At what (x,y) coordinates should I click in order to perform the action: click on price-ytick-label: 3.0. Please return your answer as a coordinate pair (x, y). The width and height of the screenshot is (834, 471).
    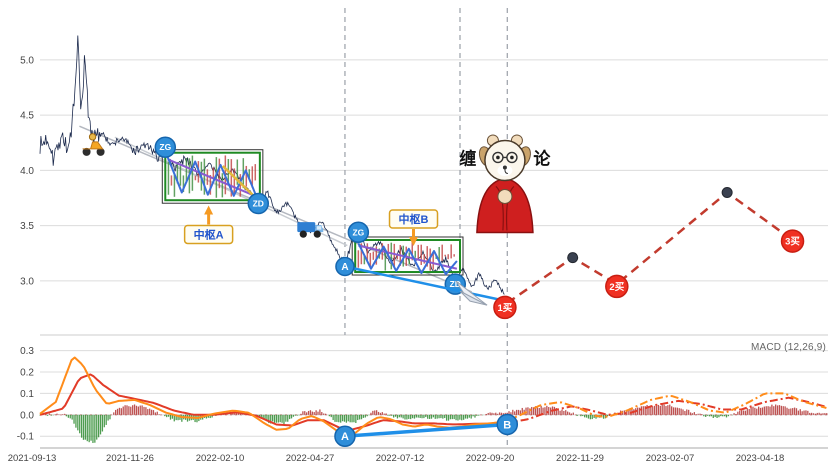
    Looking at the image, I should click on (27, 281).